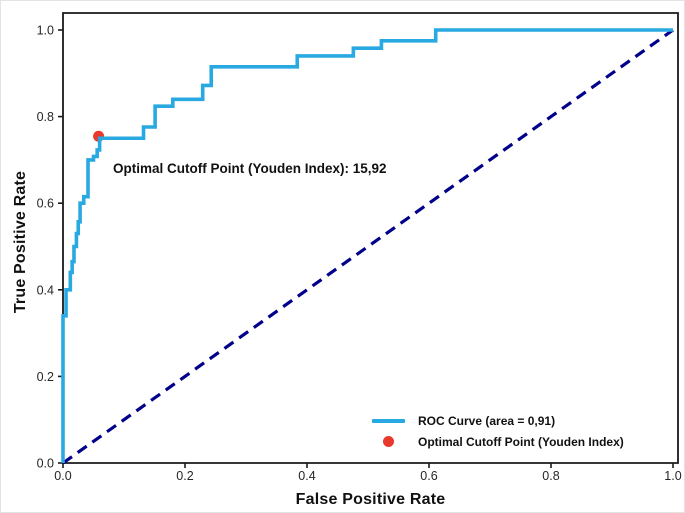  What do you see at coordinates (672, 476) in the screenshot?
I see `x-tick-label: 1.0` at bounding box center [672, 476].